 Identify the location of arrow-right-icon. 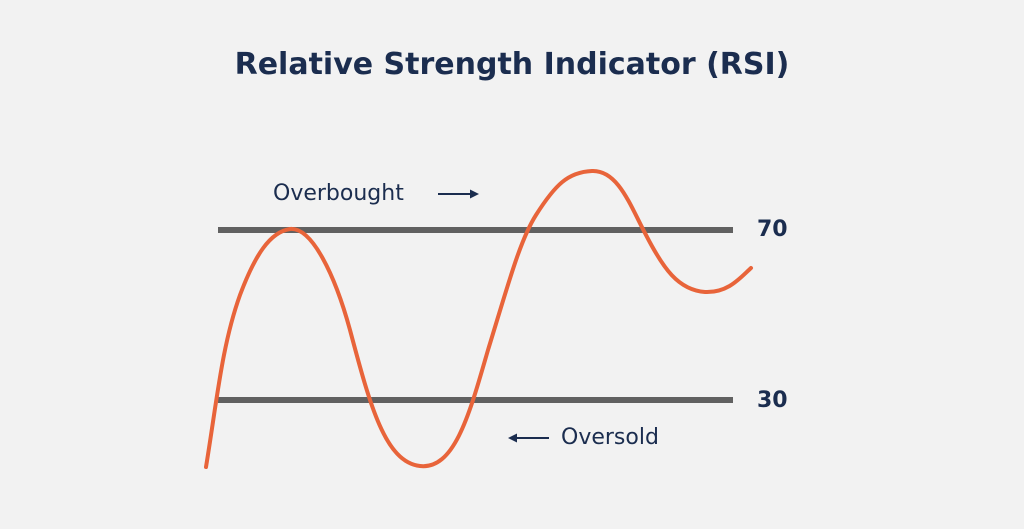
(458, 194).